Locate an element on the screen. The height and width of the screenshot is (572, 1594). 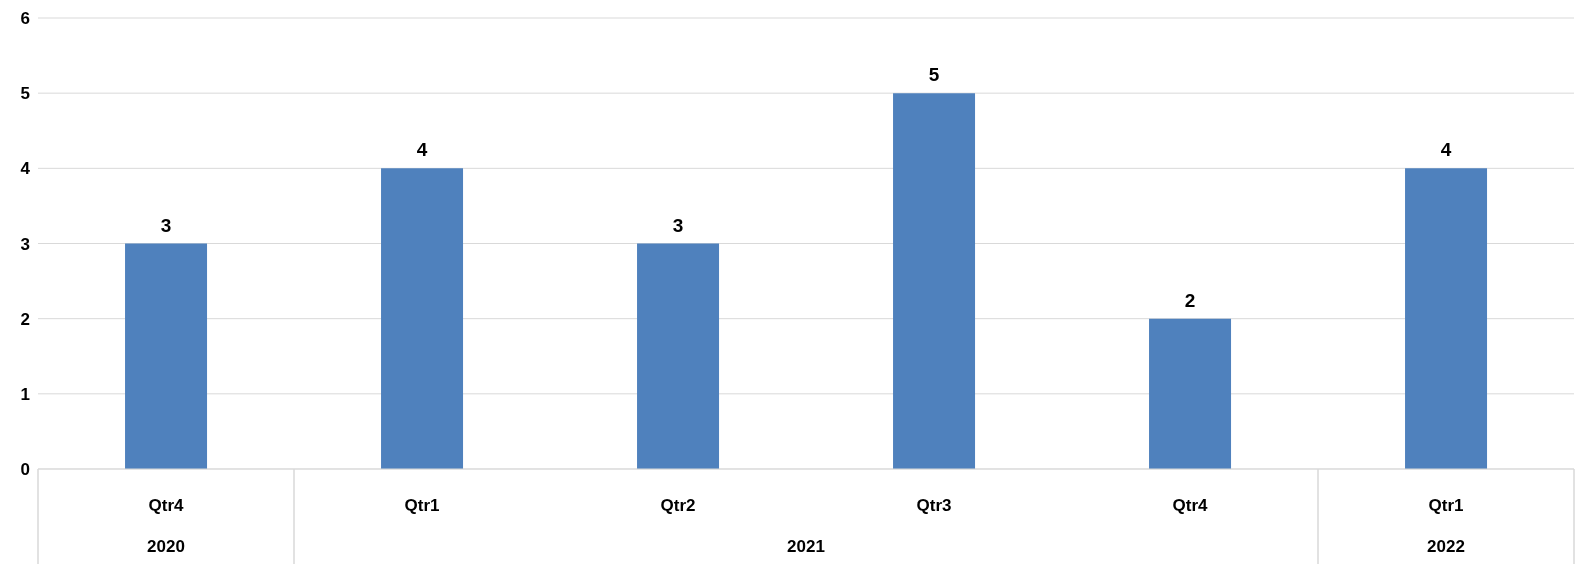
x-tick-label: Qtr2 is located at coordinates (678, 506).